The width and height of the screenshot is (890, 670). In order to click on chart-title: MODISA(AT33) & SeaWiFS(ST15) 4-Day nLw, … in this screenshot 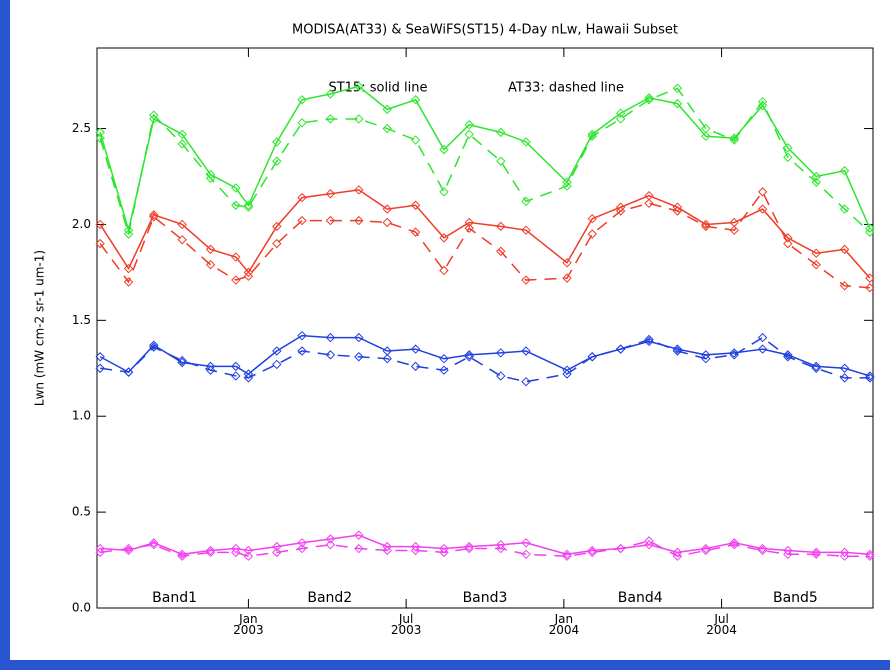, I will do `click(485, 30)`.